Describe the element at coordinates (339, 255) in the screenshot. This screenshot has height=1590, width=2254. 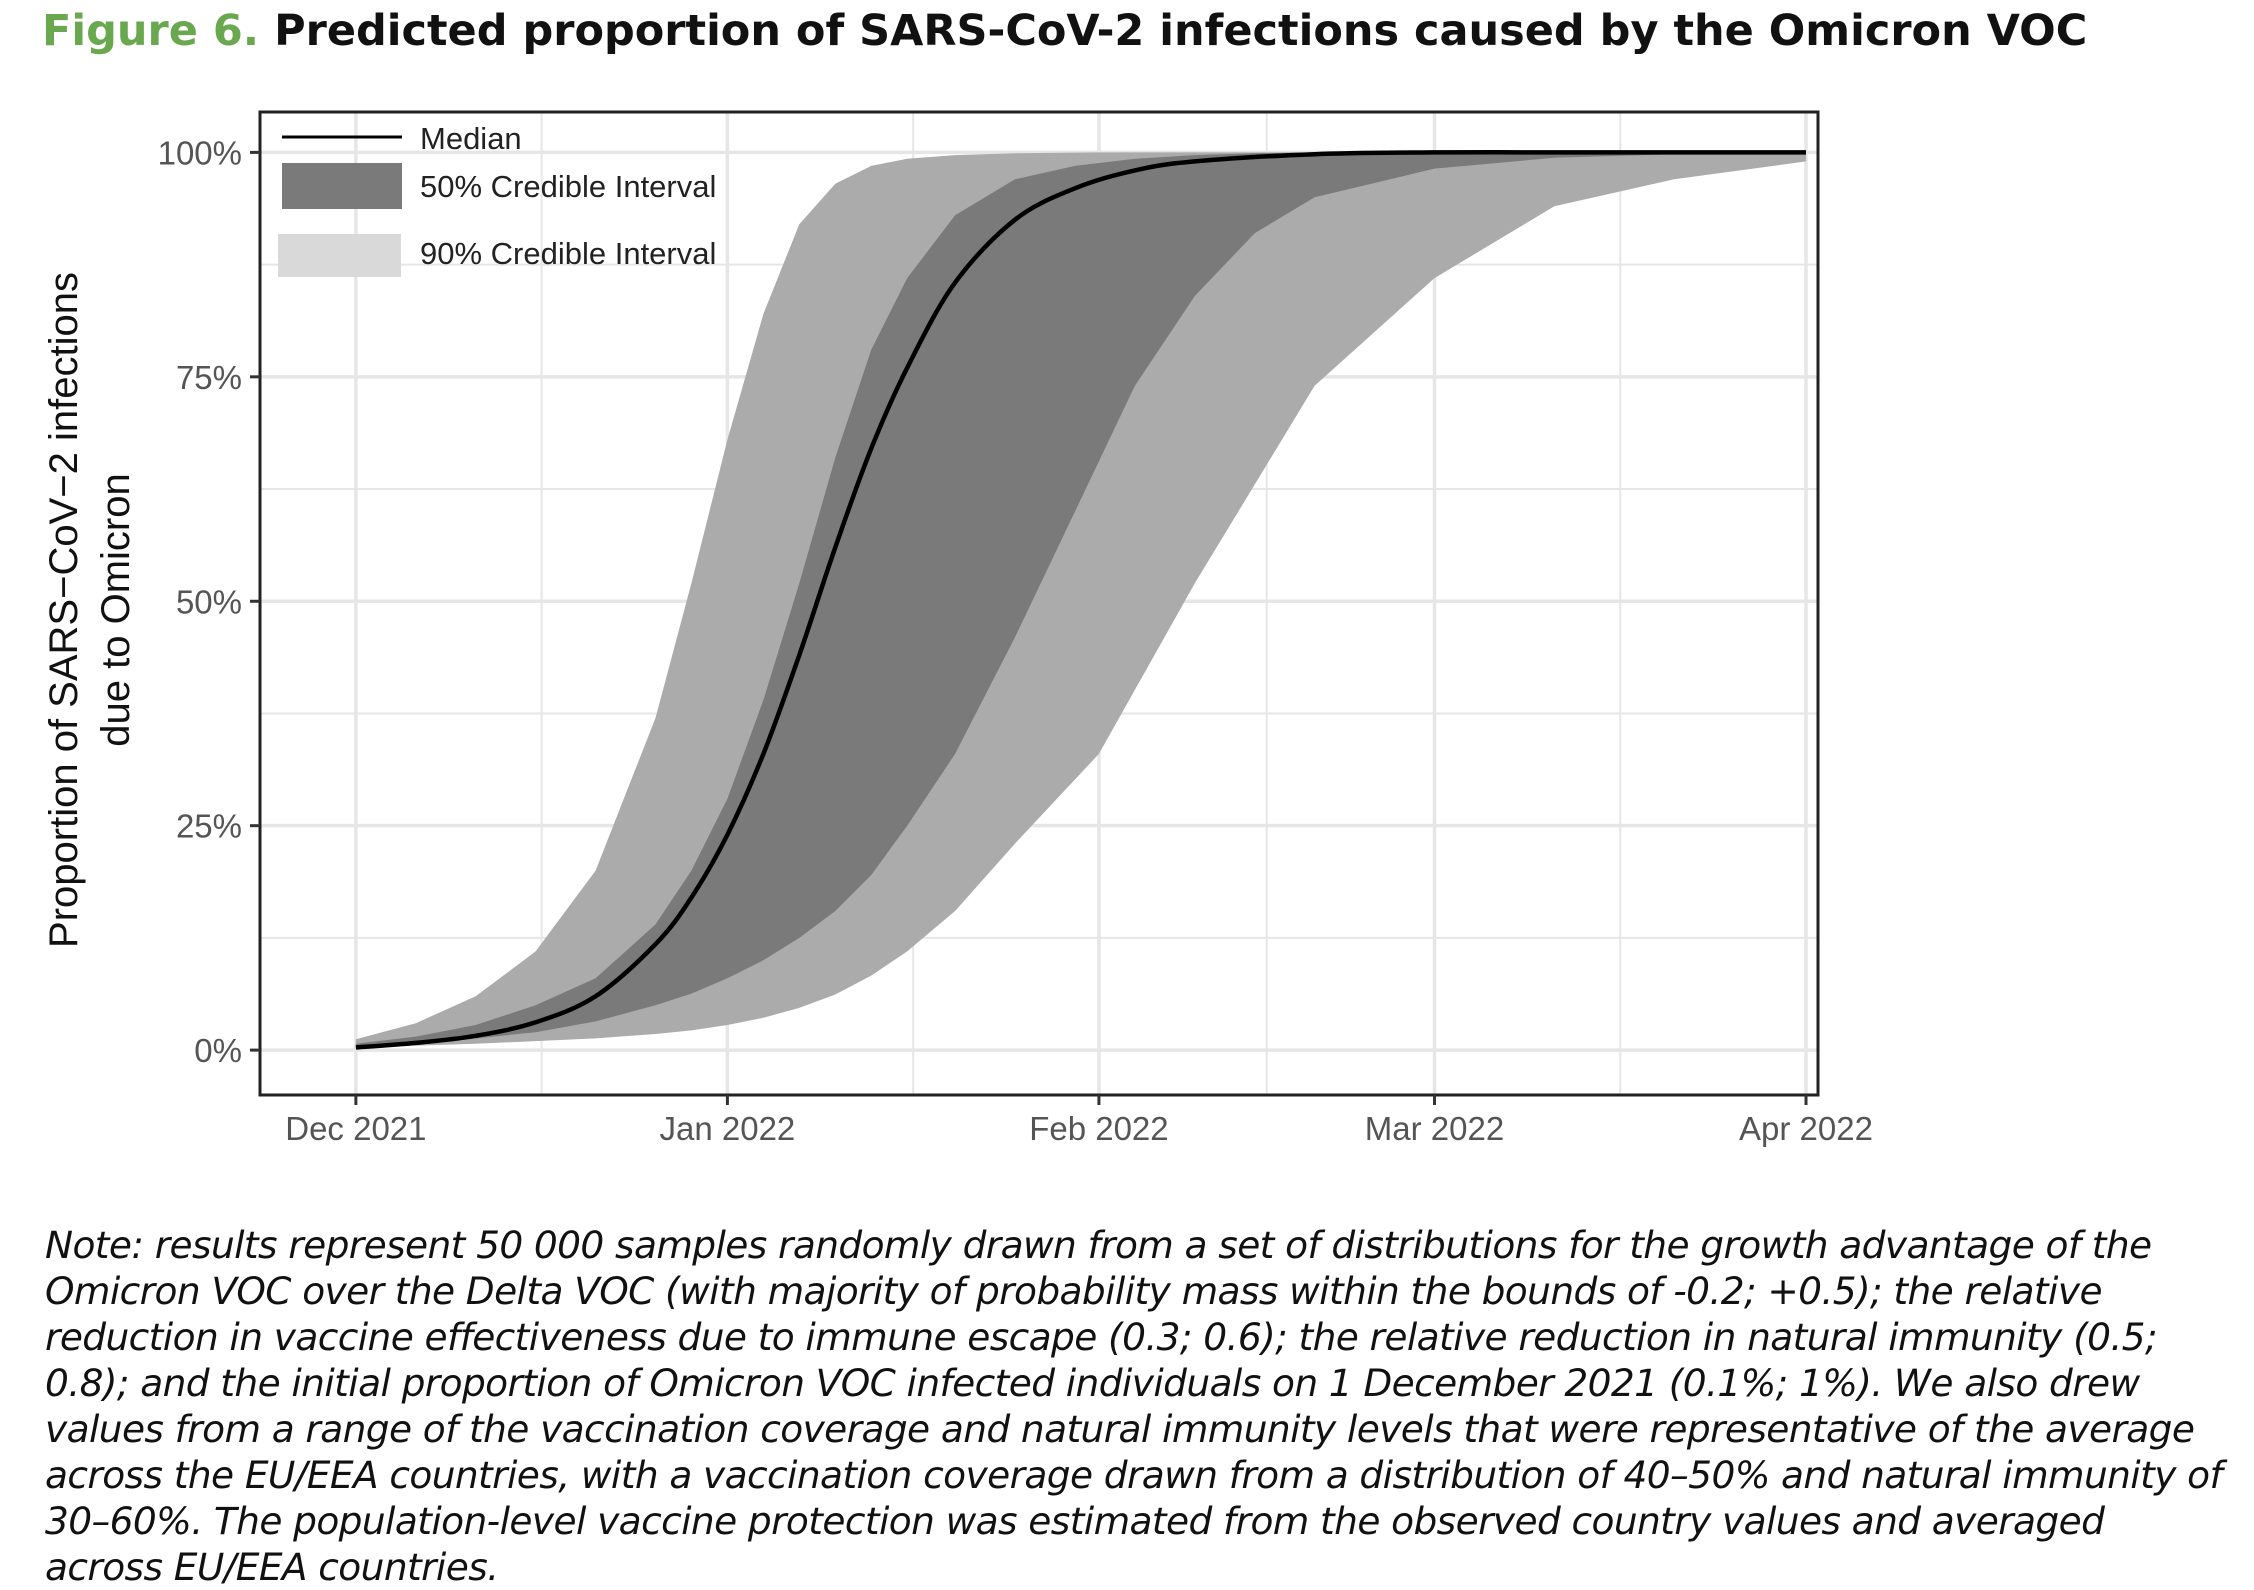
I see `legend-ci90-key` at that location.